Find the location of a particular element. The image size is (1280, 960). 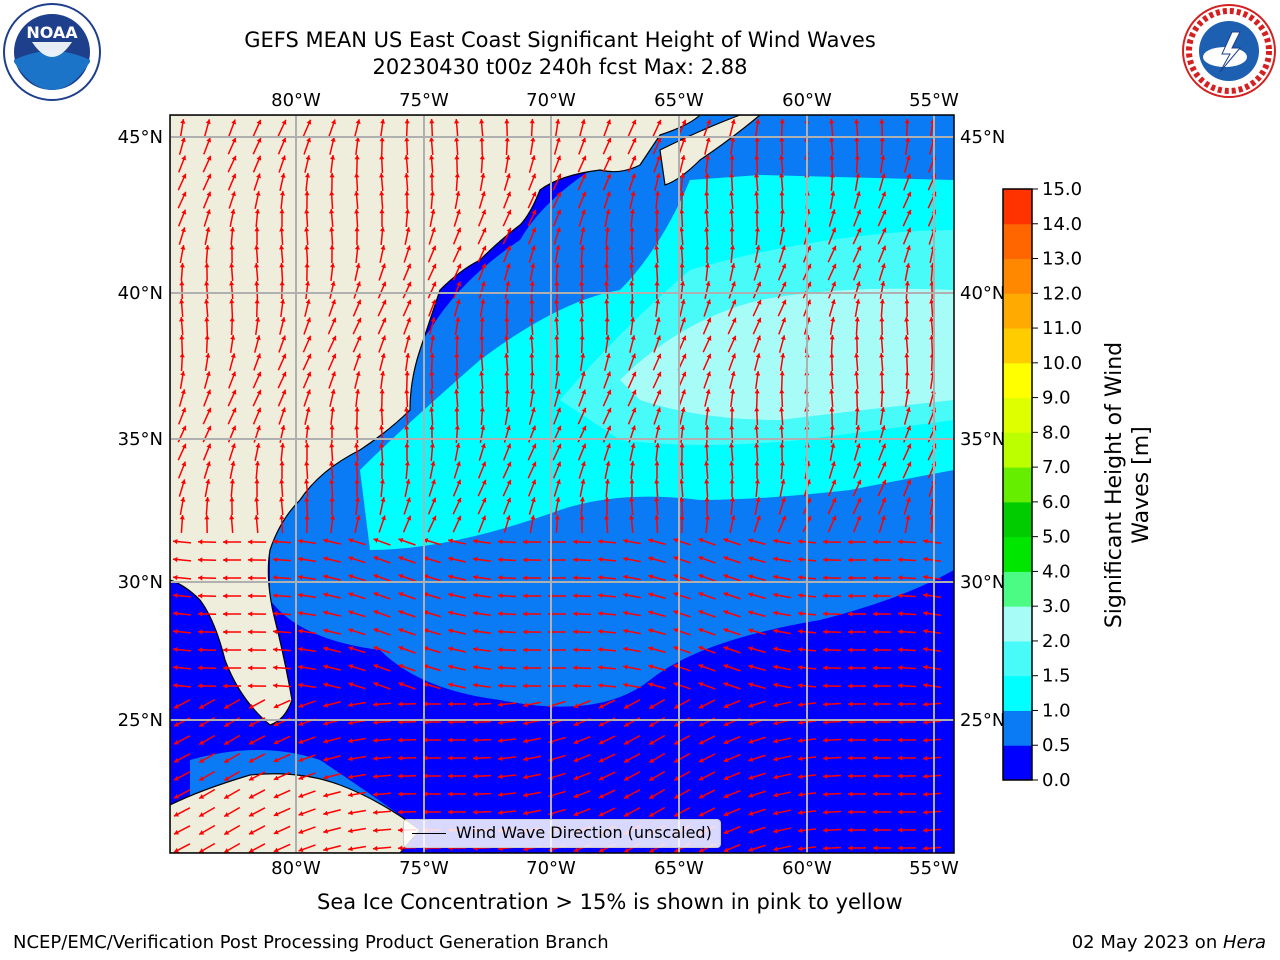

colorbar-tick-label: 9.0 is located at coordinates (1056, 398).